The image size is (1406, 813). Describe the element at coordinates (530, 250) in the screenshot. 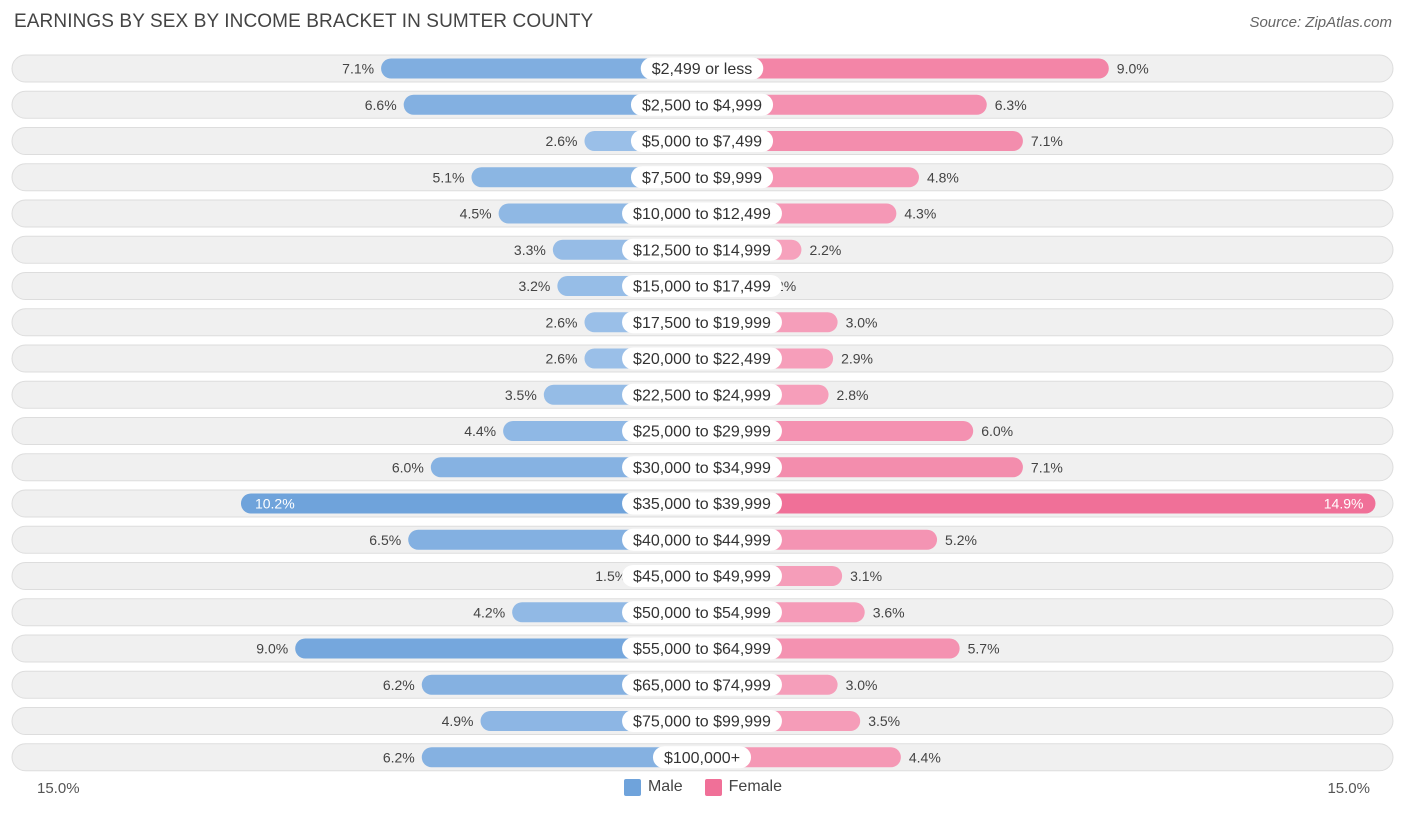

I see `male-value-label: 3.3%` at that location.